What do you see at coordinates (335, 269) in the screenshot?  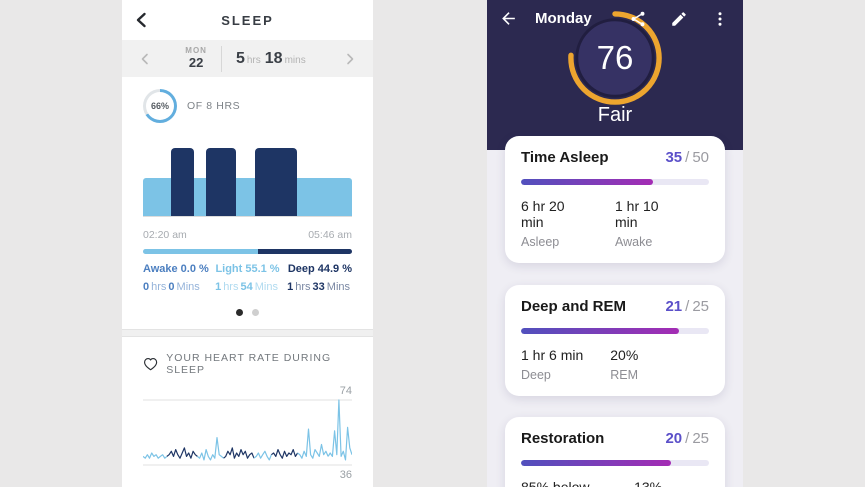 I see `stat-deep-percent: 44.9 %` at bounding box center [335, 269].